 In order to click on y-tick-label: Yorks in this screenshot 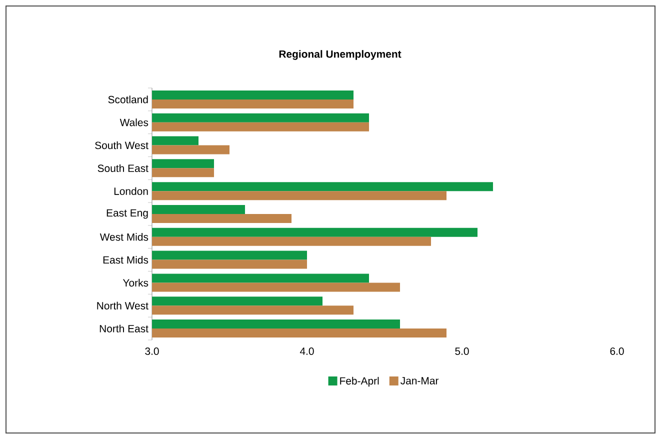, I will do `click(135, 282)`.